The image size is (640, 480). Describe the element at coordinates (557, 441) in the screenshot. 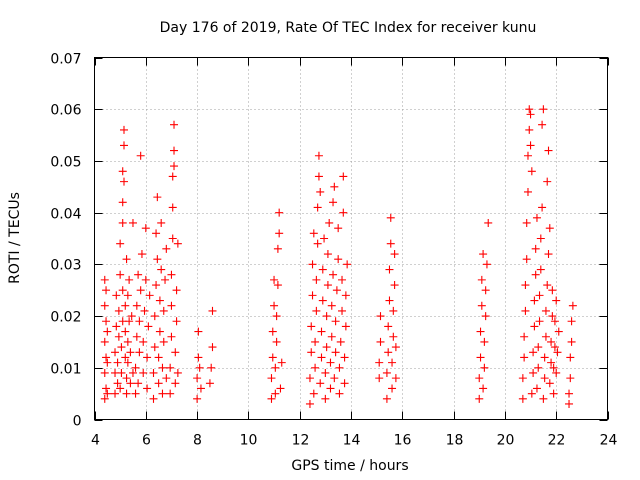

I see `x-tick-label: 22` at that location.